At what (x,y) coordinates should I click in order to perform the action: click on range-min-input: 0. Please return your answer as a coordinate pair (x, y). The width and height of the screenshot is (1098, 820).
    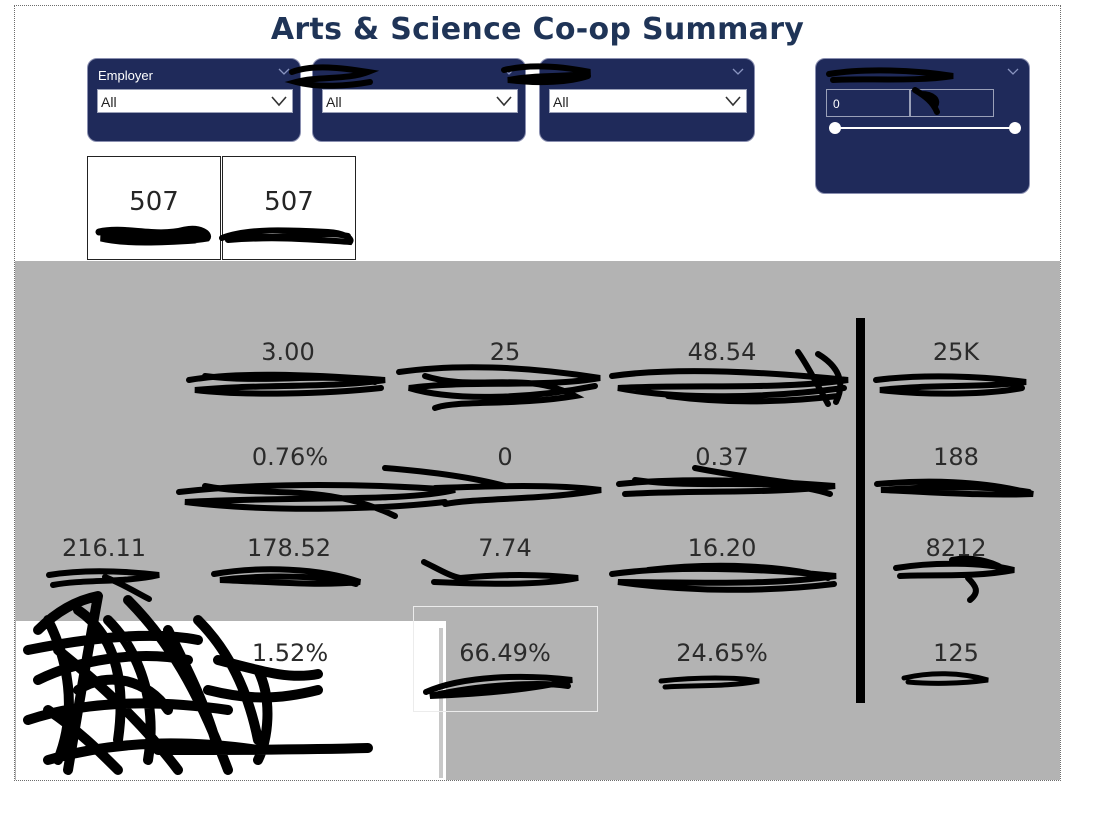
    Looking at the image, I should click on (868, 103).